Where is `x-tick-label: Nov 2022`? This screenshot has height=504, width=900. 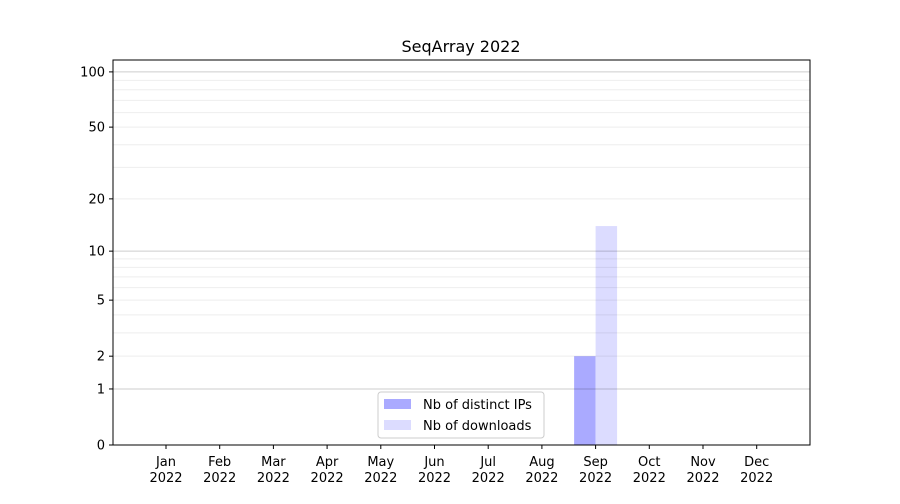 x-tick-label: Nov 2022 is located at coordinates (702, 470).